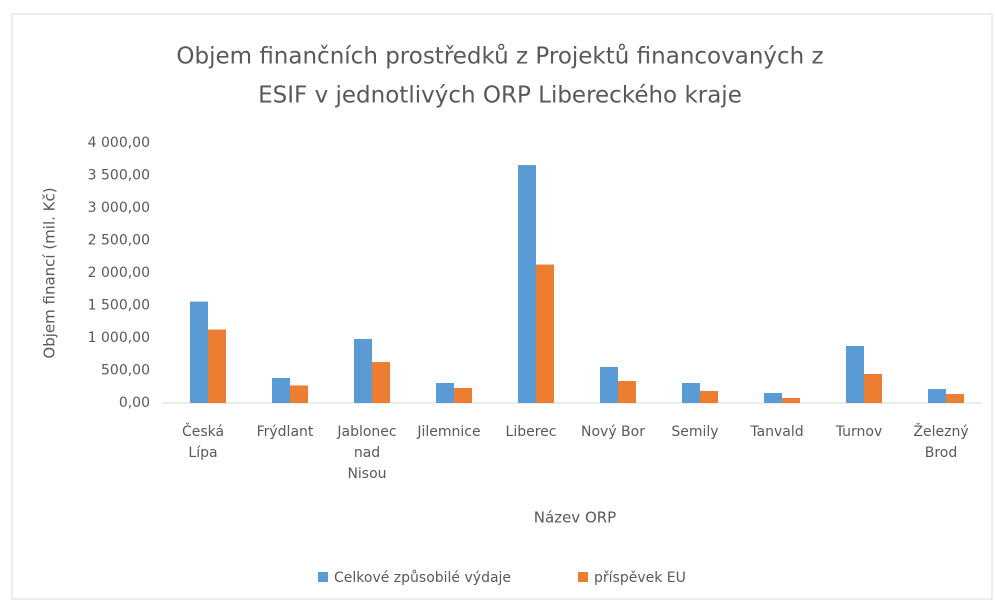  What do you see at coordinates (125, 371) in the screenshot?
I see `y-tick-label: 500,00` at bounding box center [125, 371].